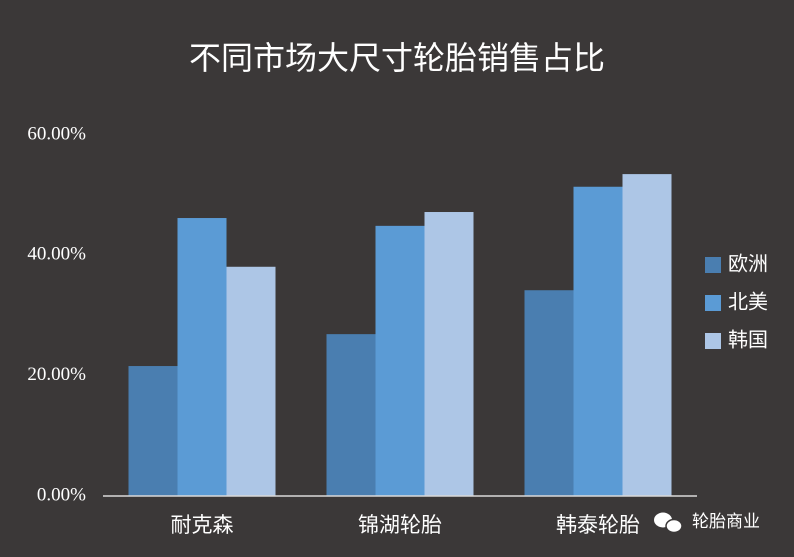 Image resolution: width=794 pixels, height=557 pixels. What do you see at coordinates (726, 522) in the screenshot?
I see `watermark: 轮胎商业` at bounding box center [726, 522].